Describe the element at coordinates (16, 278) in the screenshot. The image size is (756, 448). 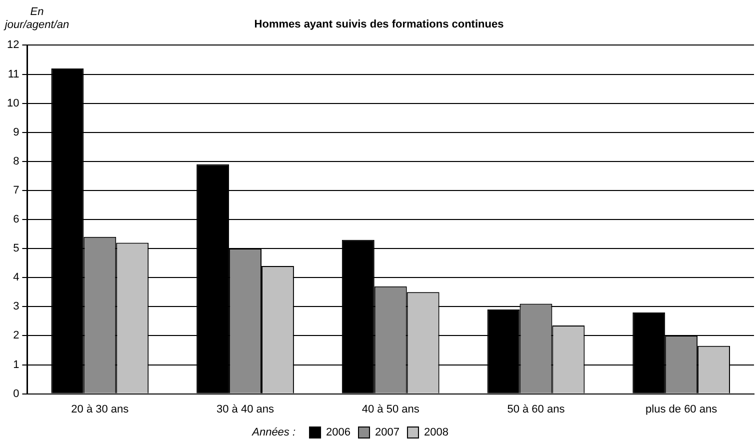
I see `y-tick-label: 4` at that location.